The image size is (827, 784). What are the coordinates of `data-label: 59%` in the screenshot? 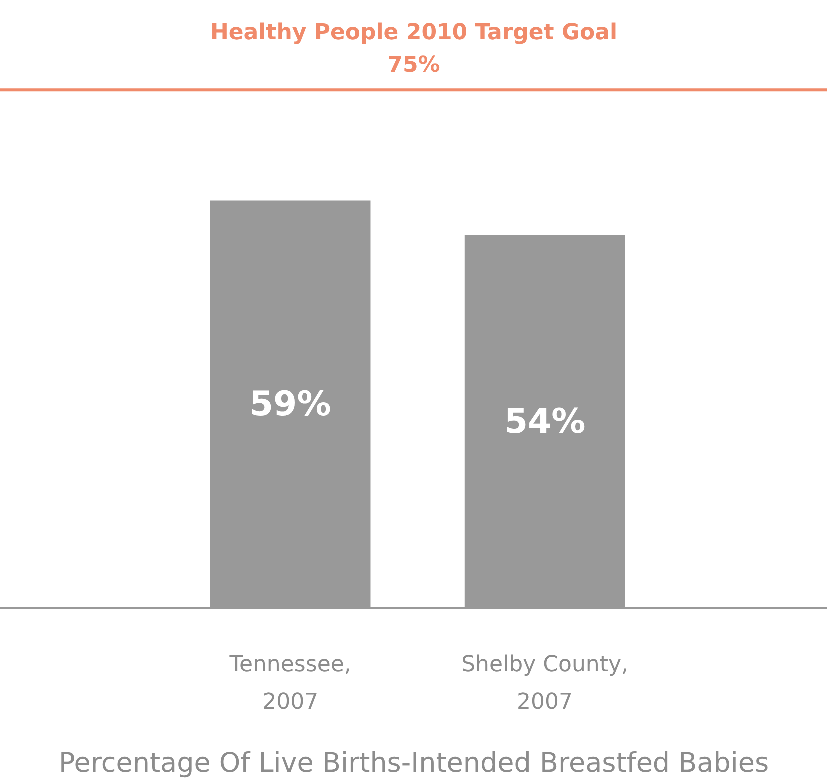 It's located at (291, 404).